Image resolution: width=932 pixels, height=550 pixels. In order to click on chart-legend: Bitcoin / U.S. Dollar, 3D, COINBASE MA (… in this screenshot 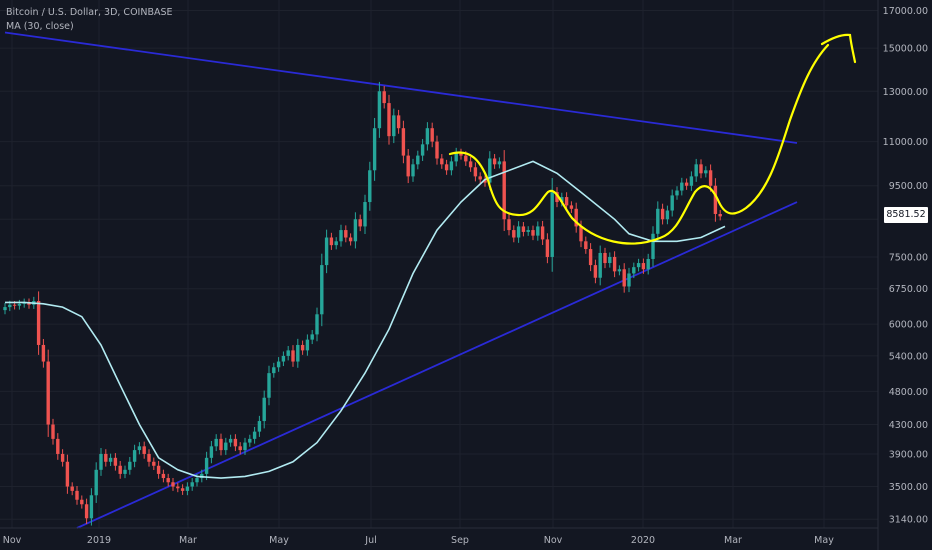, I will do `click(89, 20)`.